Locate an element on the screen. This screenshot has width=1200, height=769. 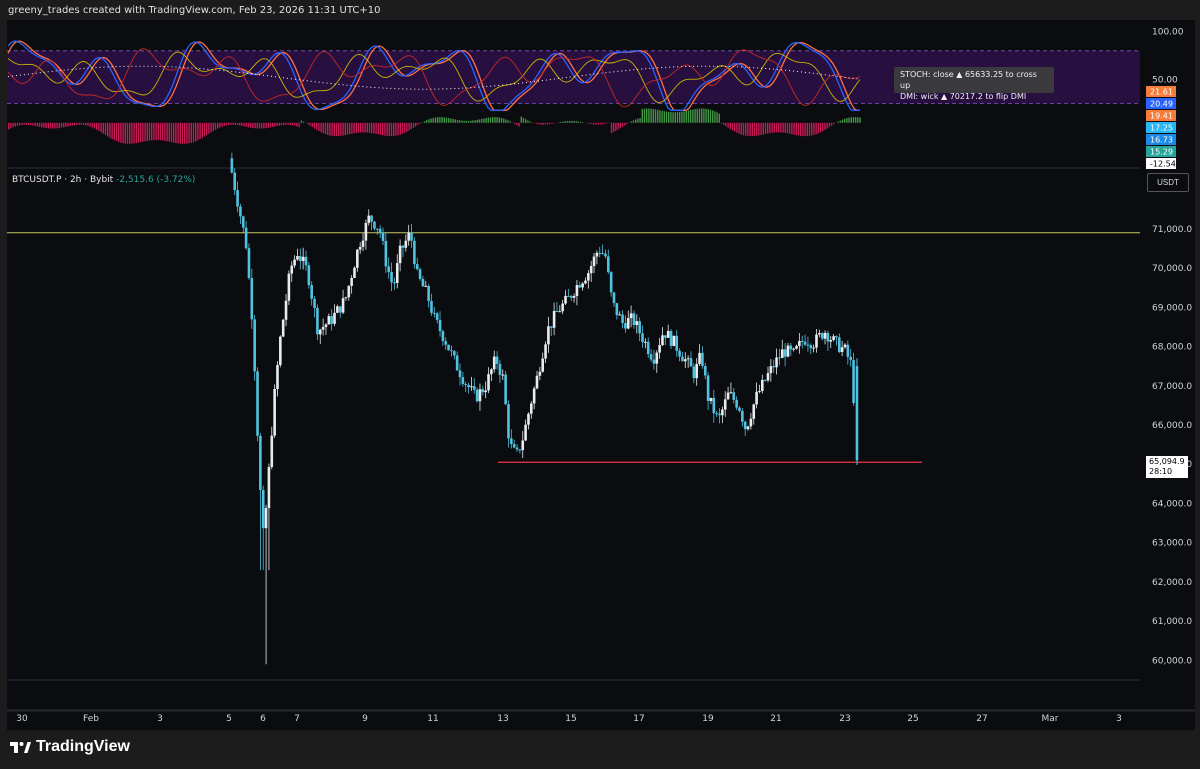
tradingview-logo: TradingView is located at coordinates (70, 747).